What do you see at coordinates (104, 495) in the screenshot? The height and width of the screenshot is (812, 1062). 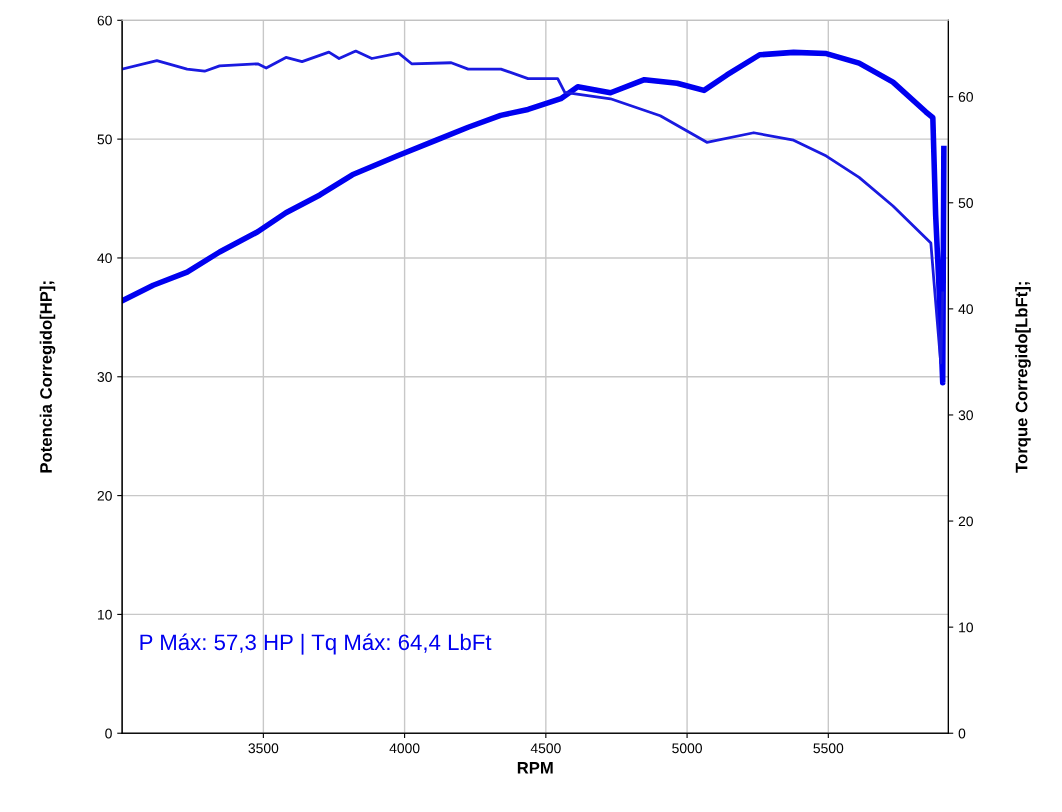 I see `y-tick-label: 20` at bounding box center [104, 495].